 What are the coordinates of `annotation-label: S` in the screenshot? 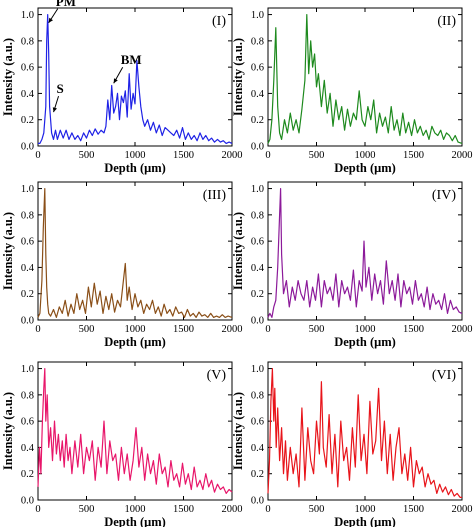 It's located at (60, 88).